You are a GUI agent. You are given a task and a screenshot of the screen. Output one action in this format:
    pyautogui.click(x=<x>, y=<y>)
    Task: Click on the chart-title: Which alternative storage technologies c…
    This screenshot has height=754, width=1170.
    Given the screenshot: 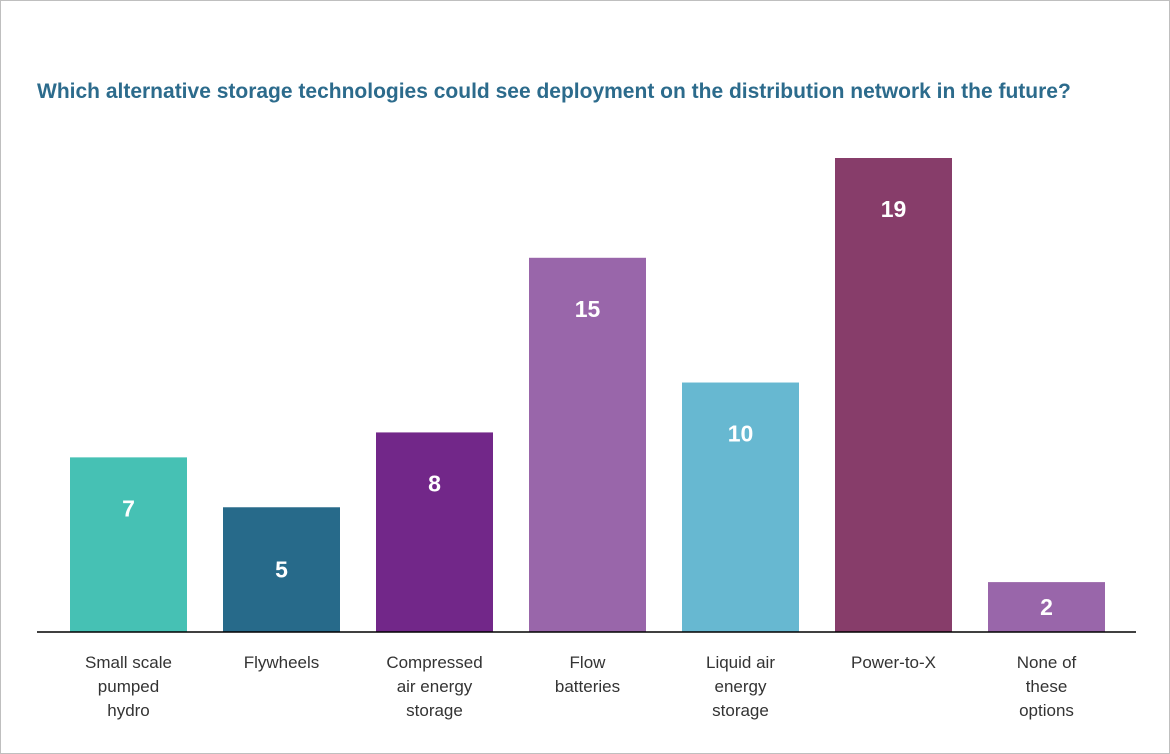 What is the action you would take?
    pyautogui.click(x=554, y=91)
    